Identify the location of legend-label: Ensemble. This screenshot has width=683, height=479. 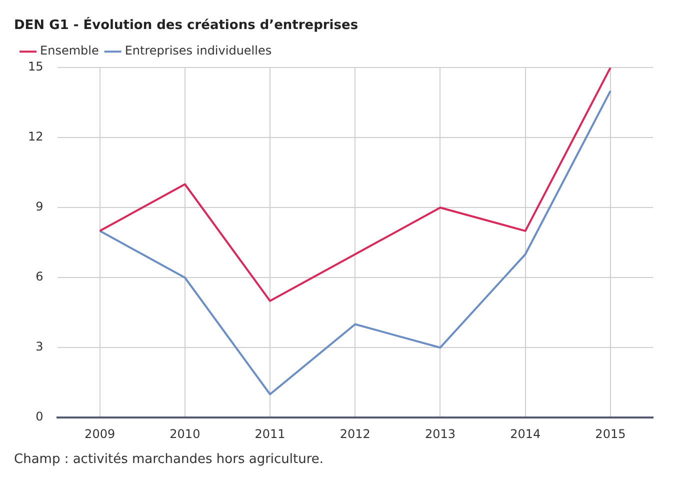
(69, 51).